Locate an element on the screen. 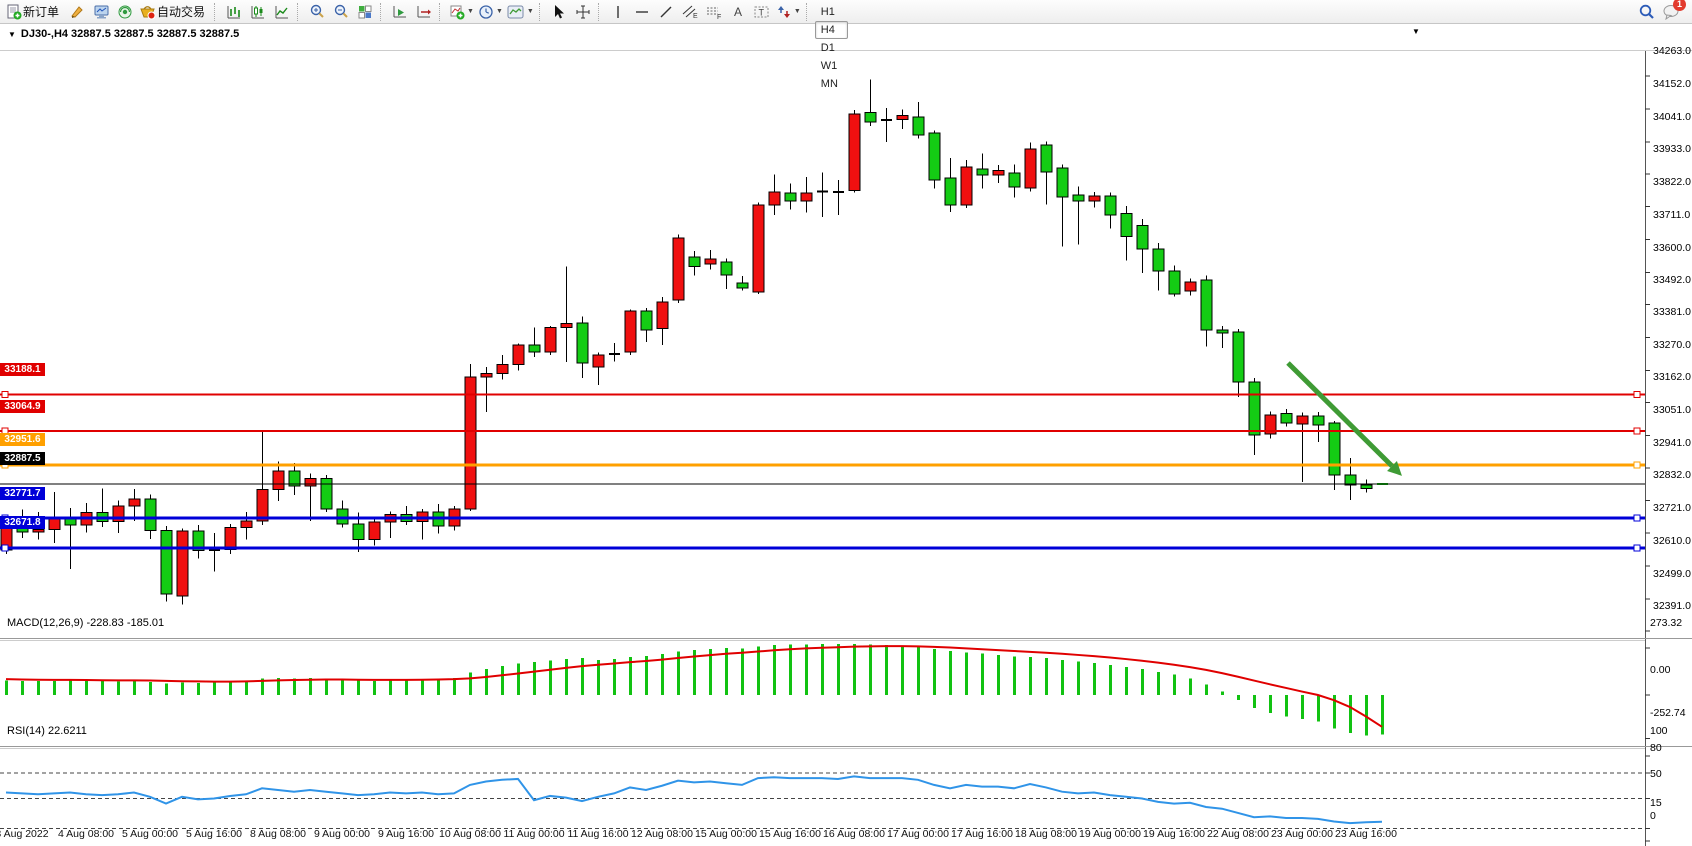 This screenshot has height=846, width=1692. market-watch-button is located at coordinates (101, 12).